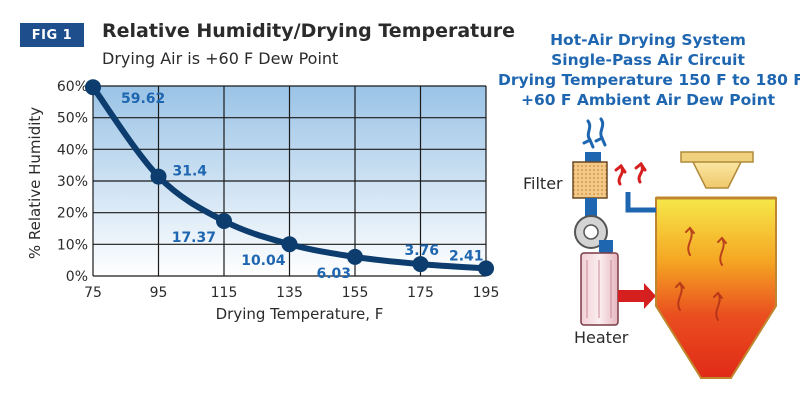  What do you see at coordinates (486, 293) in the screenshot?
I see `x-tick-label: 195` at bounding box center [486, 293].